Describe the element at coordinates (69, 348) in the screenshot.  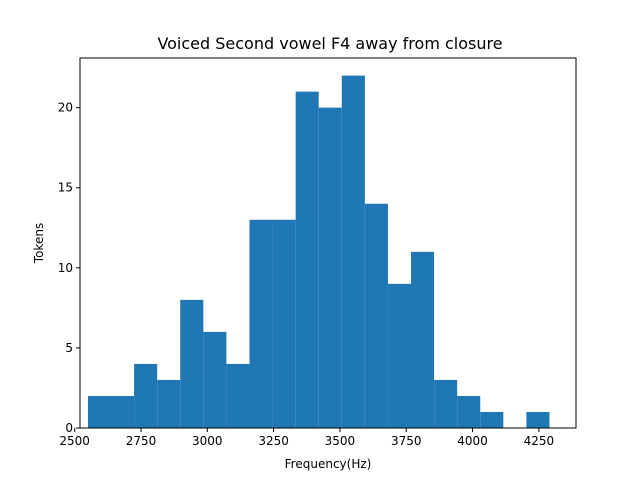
I see `y-tick-label: 5` at that location.